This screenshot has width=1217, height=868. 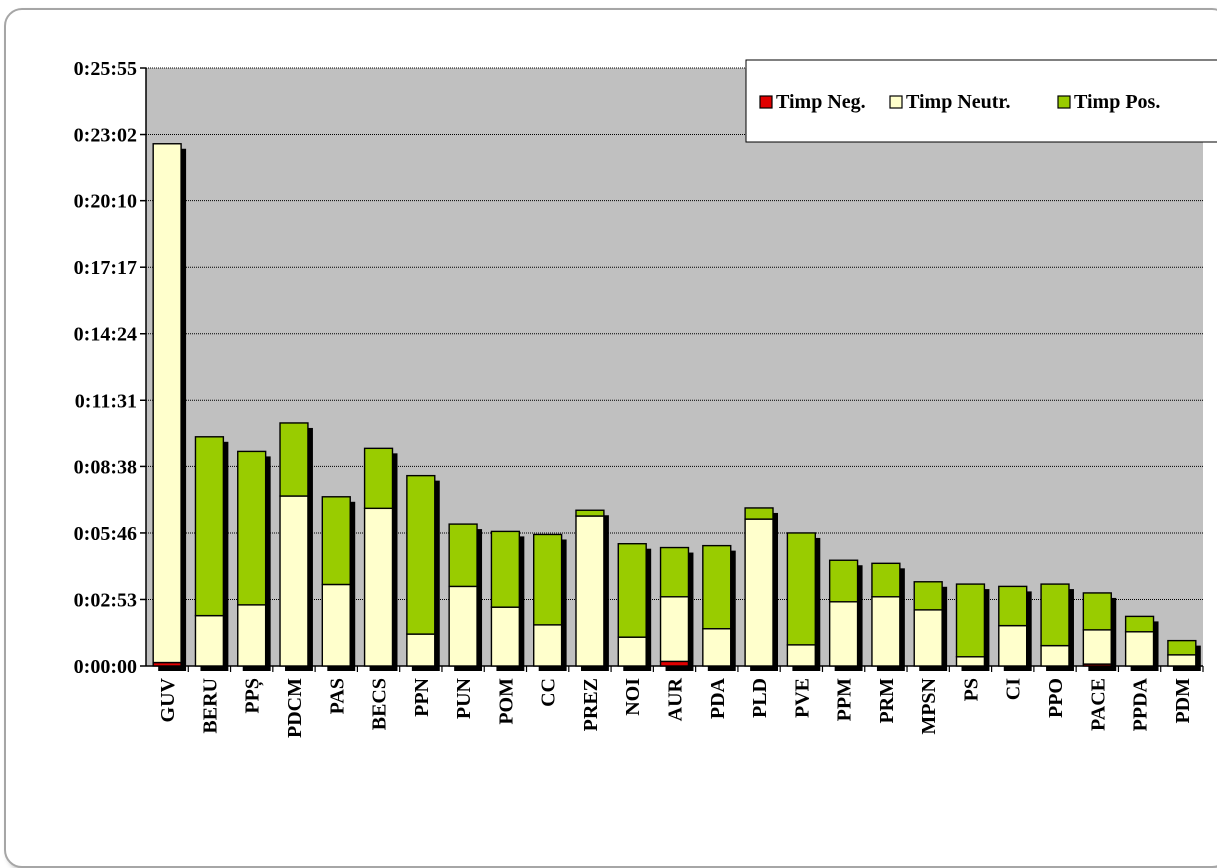 I want to click on x-tick-label: PDCM, so click(x=295, y=708).